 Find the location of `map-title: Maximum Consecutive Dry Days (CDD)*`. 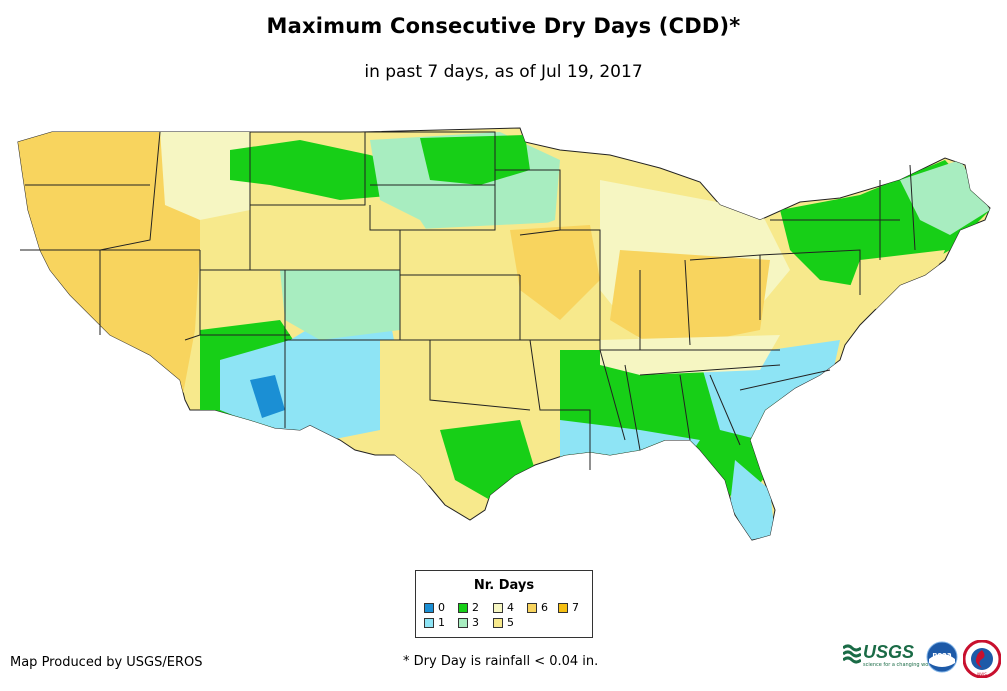

map-title: Maximum Consecutive Dry Days (CDD)* is located at coordinates (503, 26).